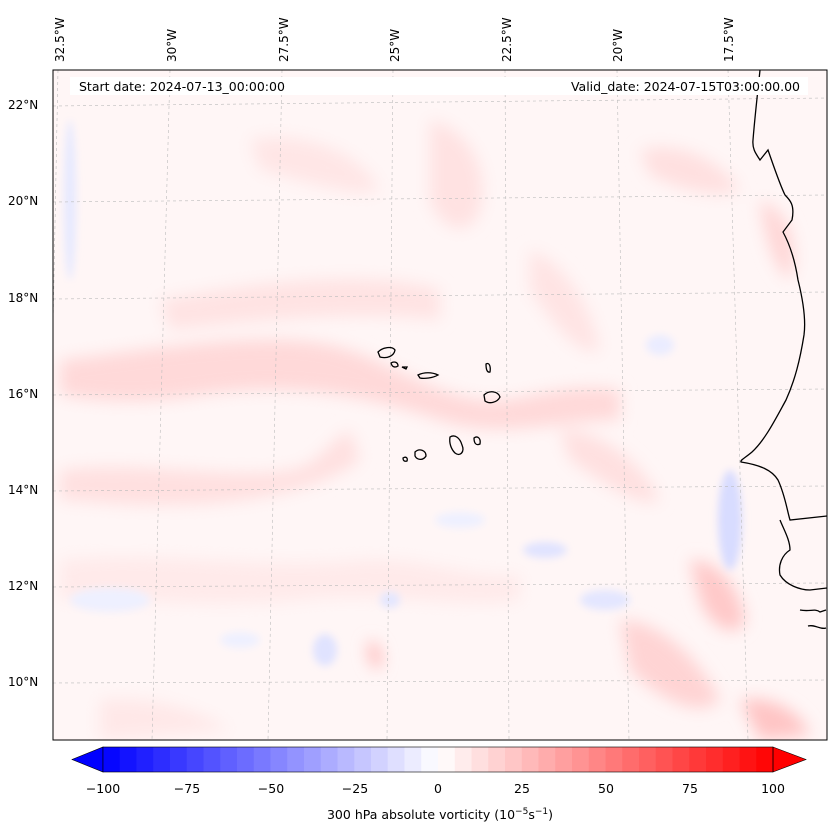  What do you see at coordinates (456, 445) in the screenshot?
I see `island-santiago` at bounding box center [456, 445].